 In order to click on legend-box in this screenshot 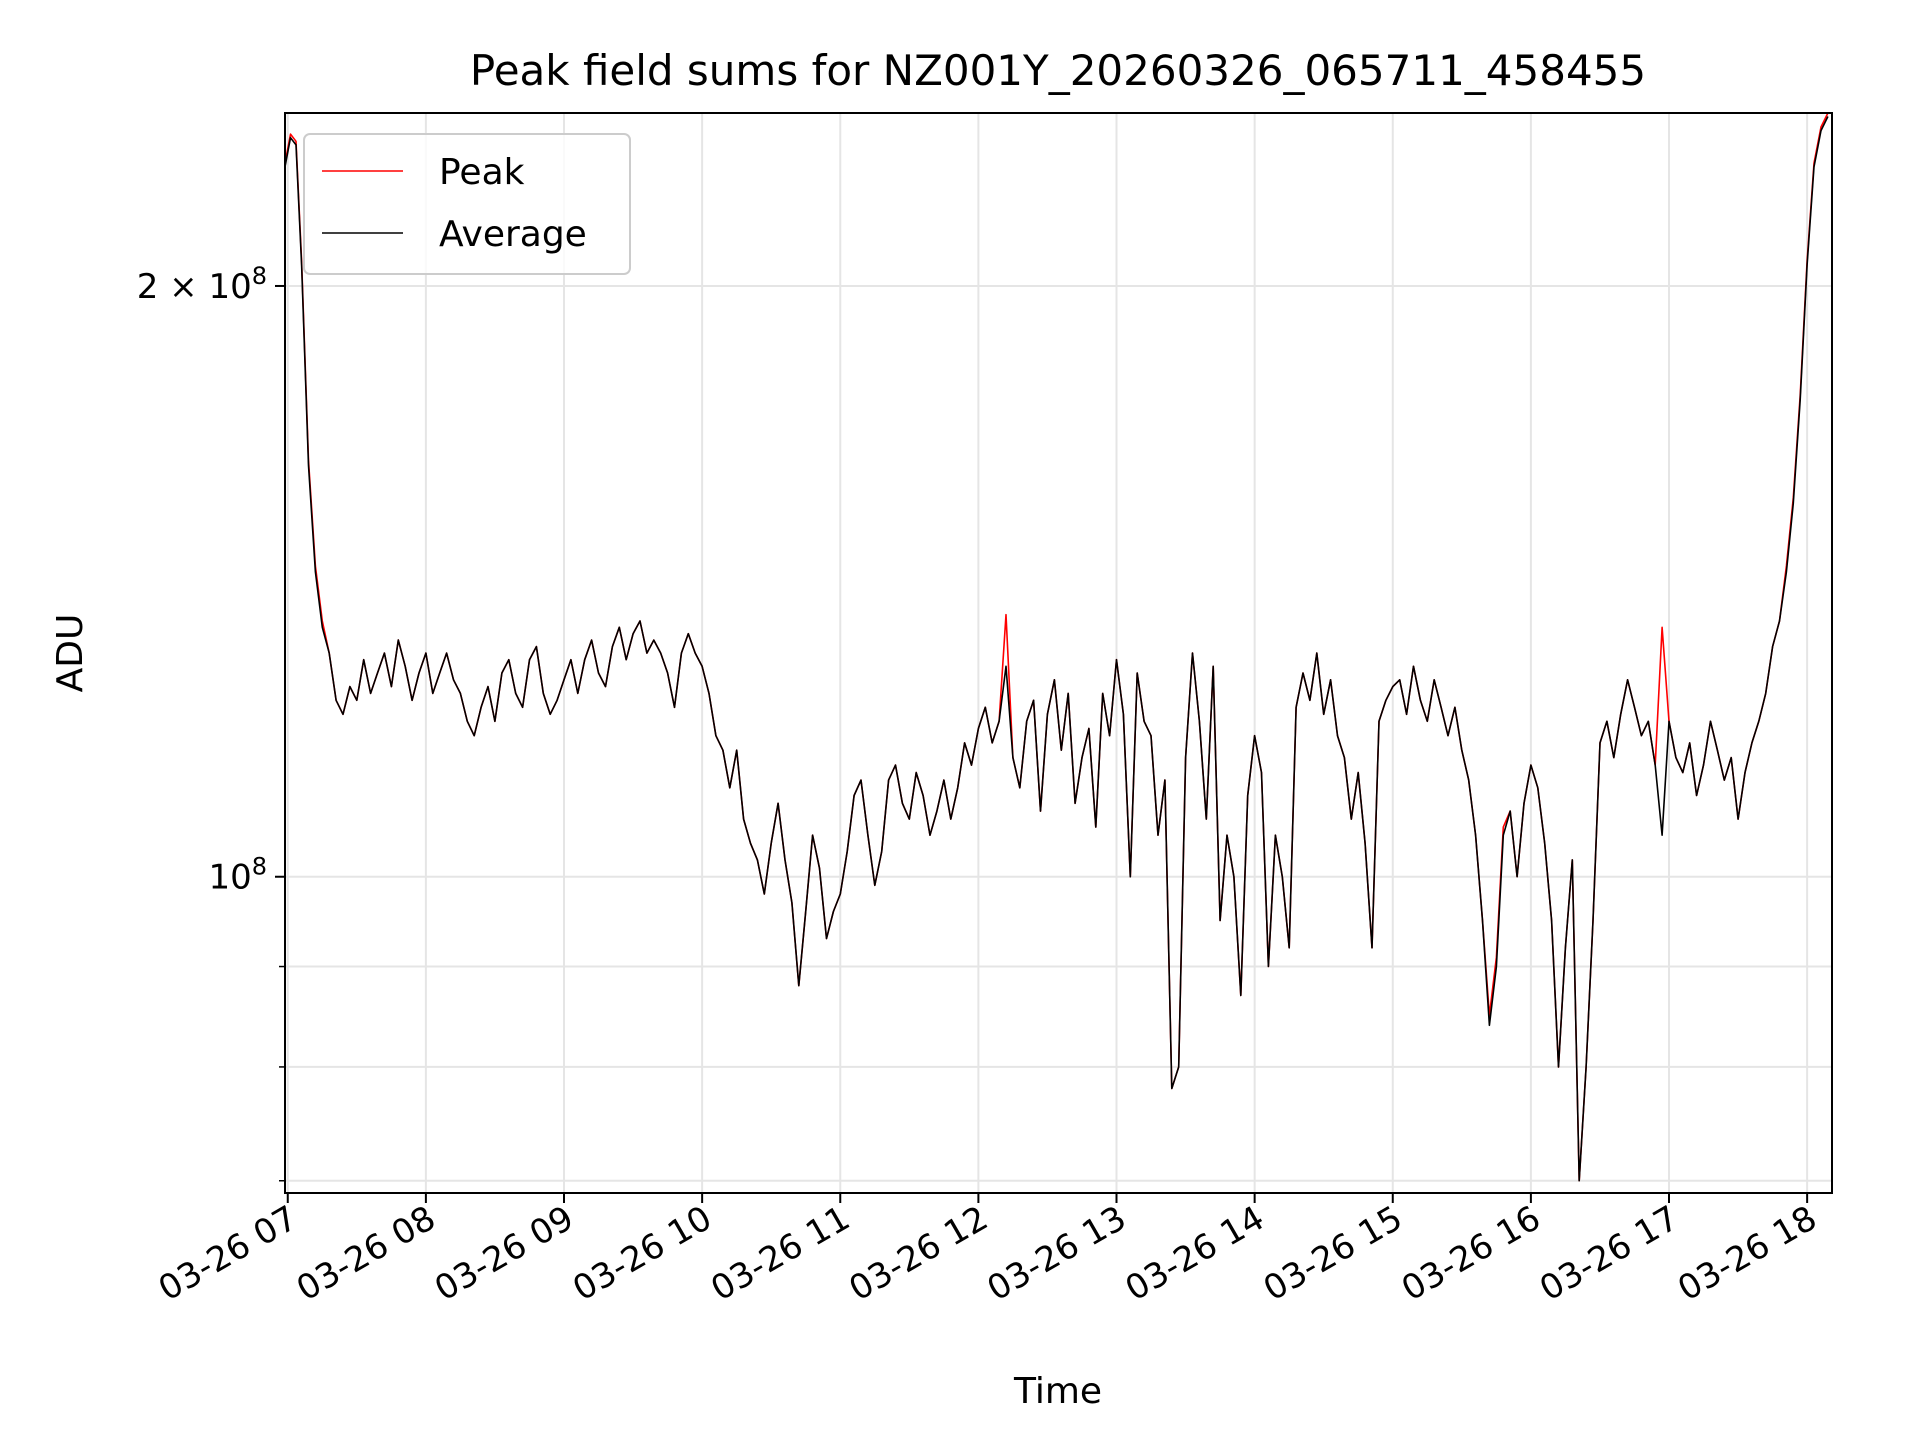, I will do `click(467, 204)`.